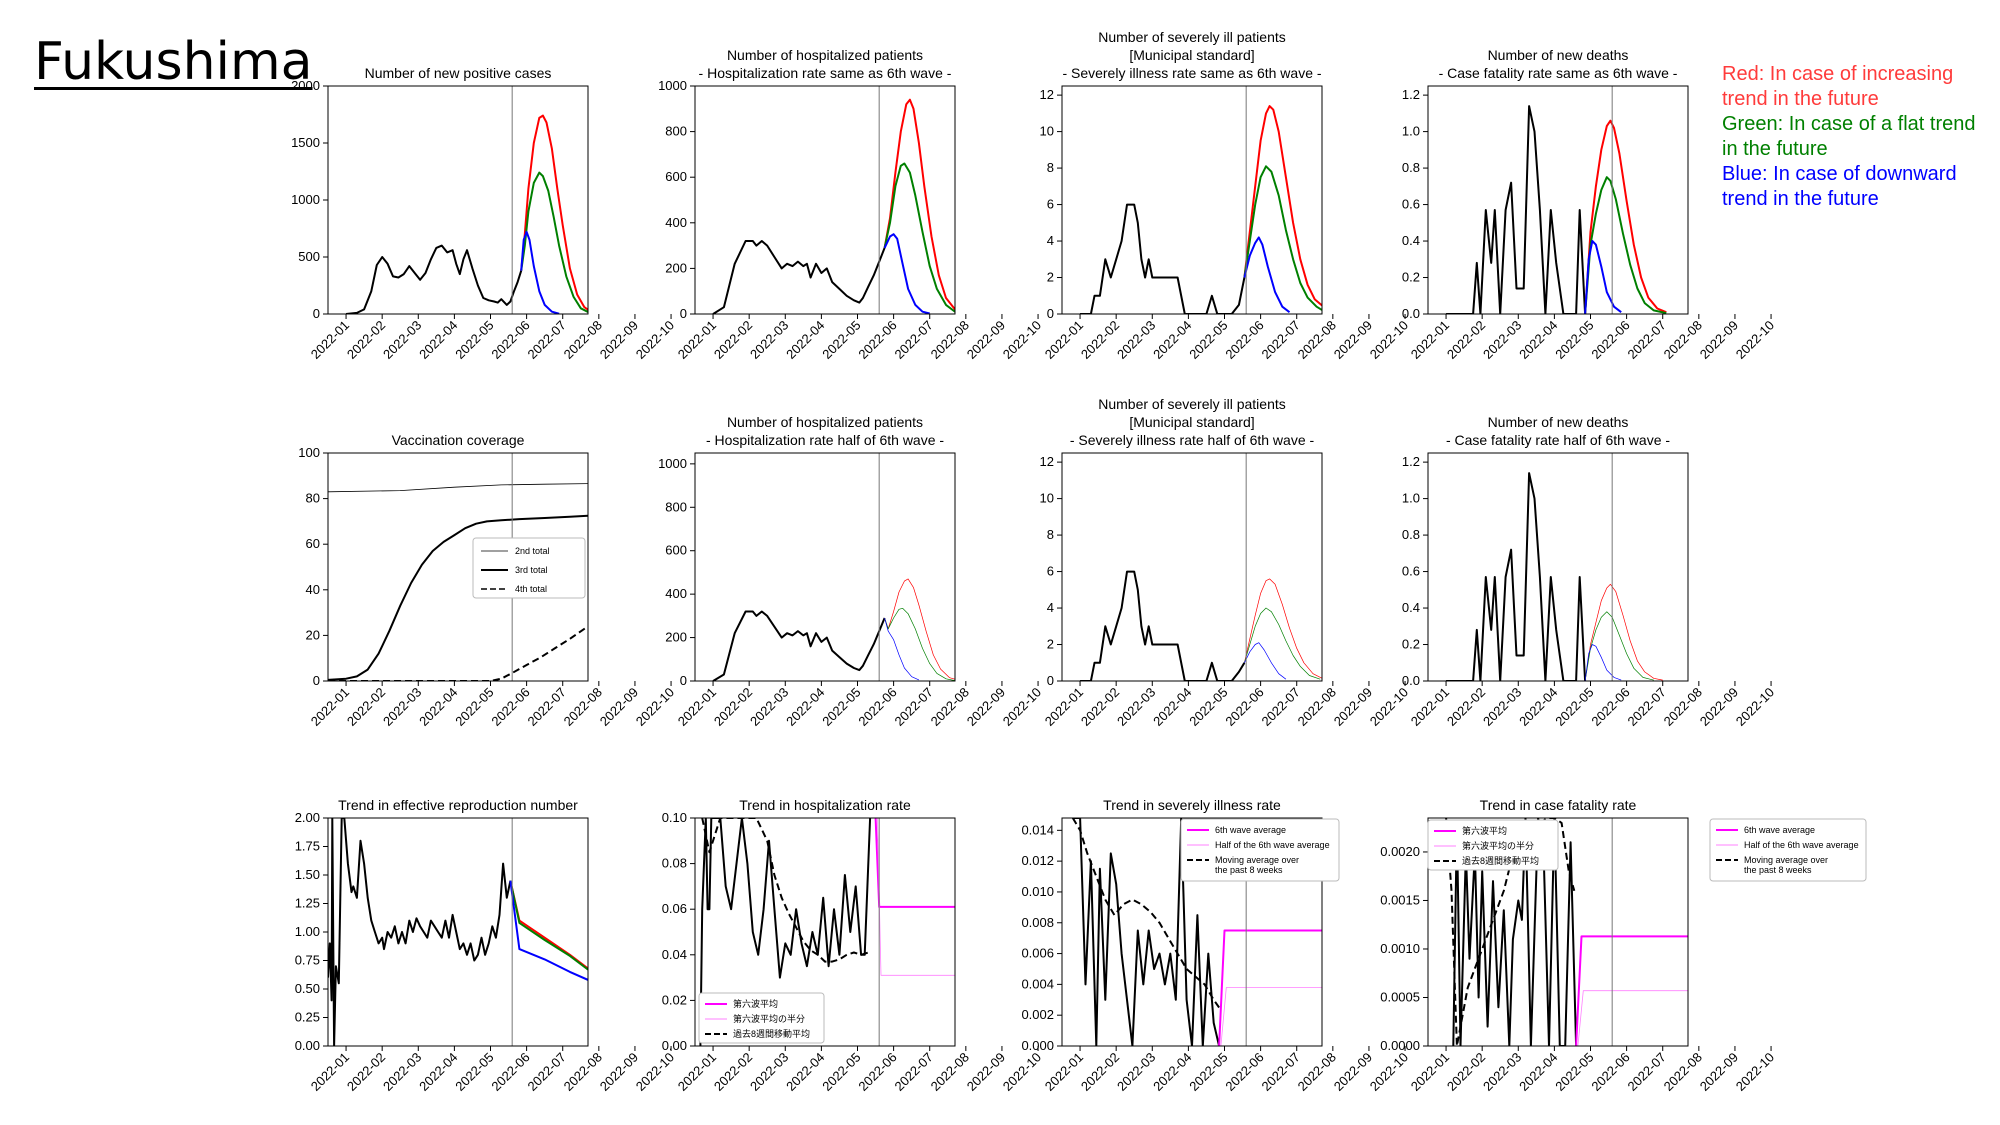 Image resolution: width=2000 pixels, height=1125 pixels. I want to click on cfr-legend, so click(1493, 845).